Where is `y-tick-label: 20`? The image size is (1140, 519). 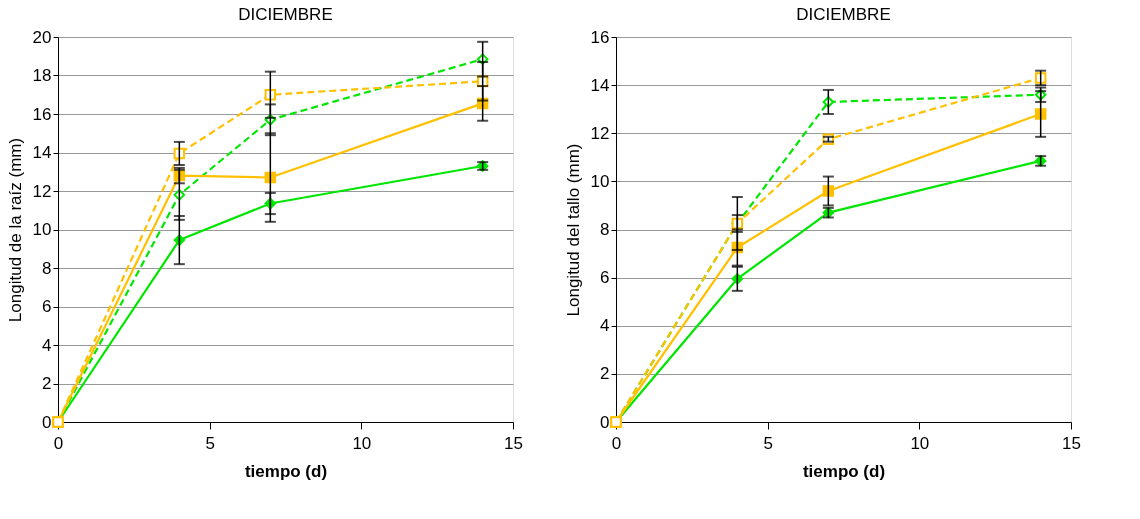
y-tick-label: 20 is located at coordinates (42, 37).